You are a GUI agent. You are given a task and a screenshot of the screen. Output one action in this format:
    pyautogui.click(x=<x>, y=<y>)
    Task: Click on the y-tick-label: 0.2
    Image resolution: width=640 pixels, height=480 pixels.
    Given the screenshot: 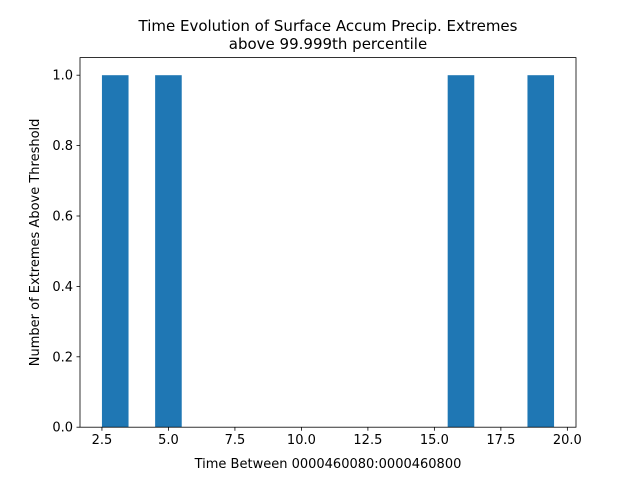 What is the action you would take?
    pyautogui.click(x=62, y=357)
    